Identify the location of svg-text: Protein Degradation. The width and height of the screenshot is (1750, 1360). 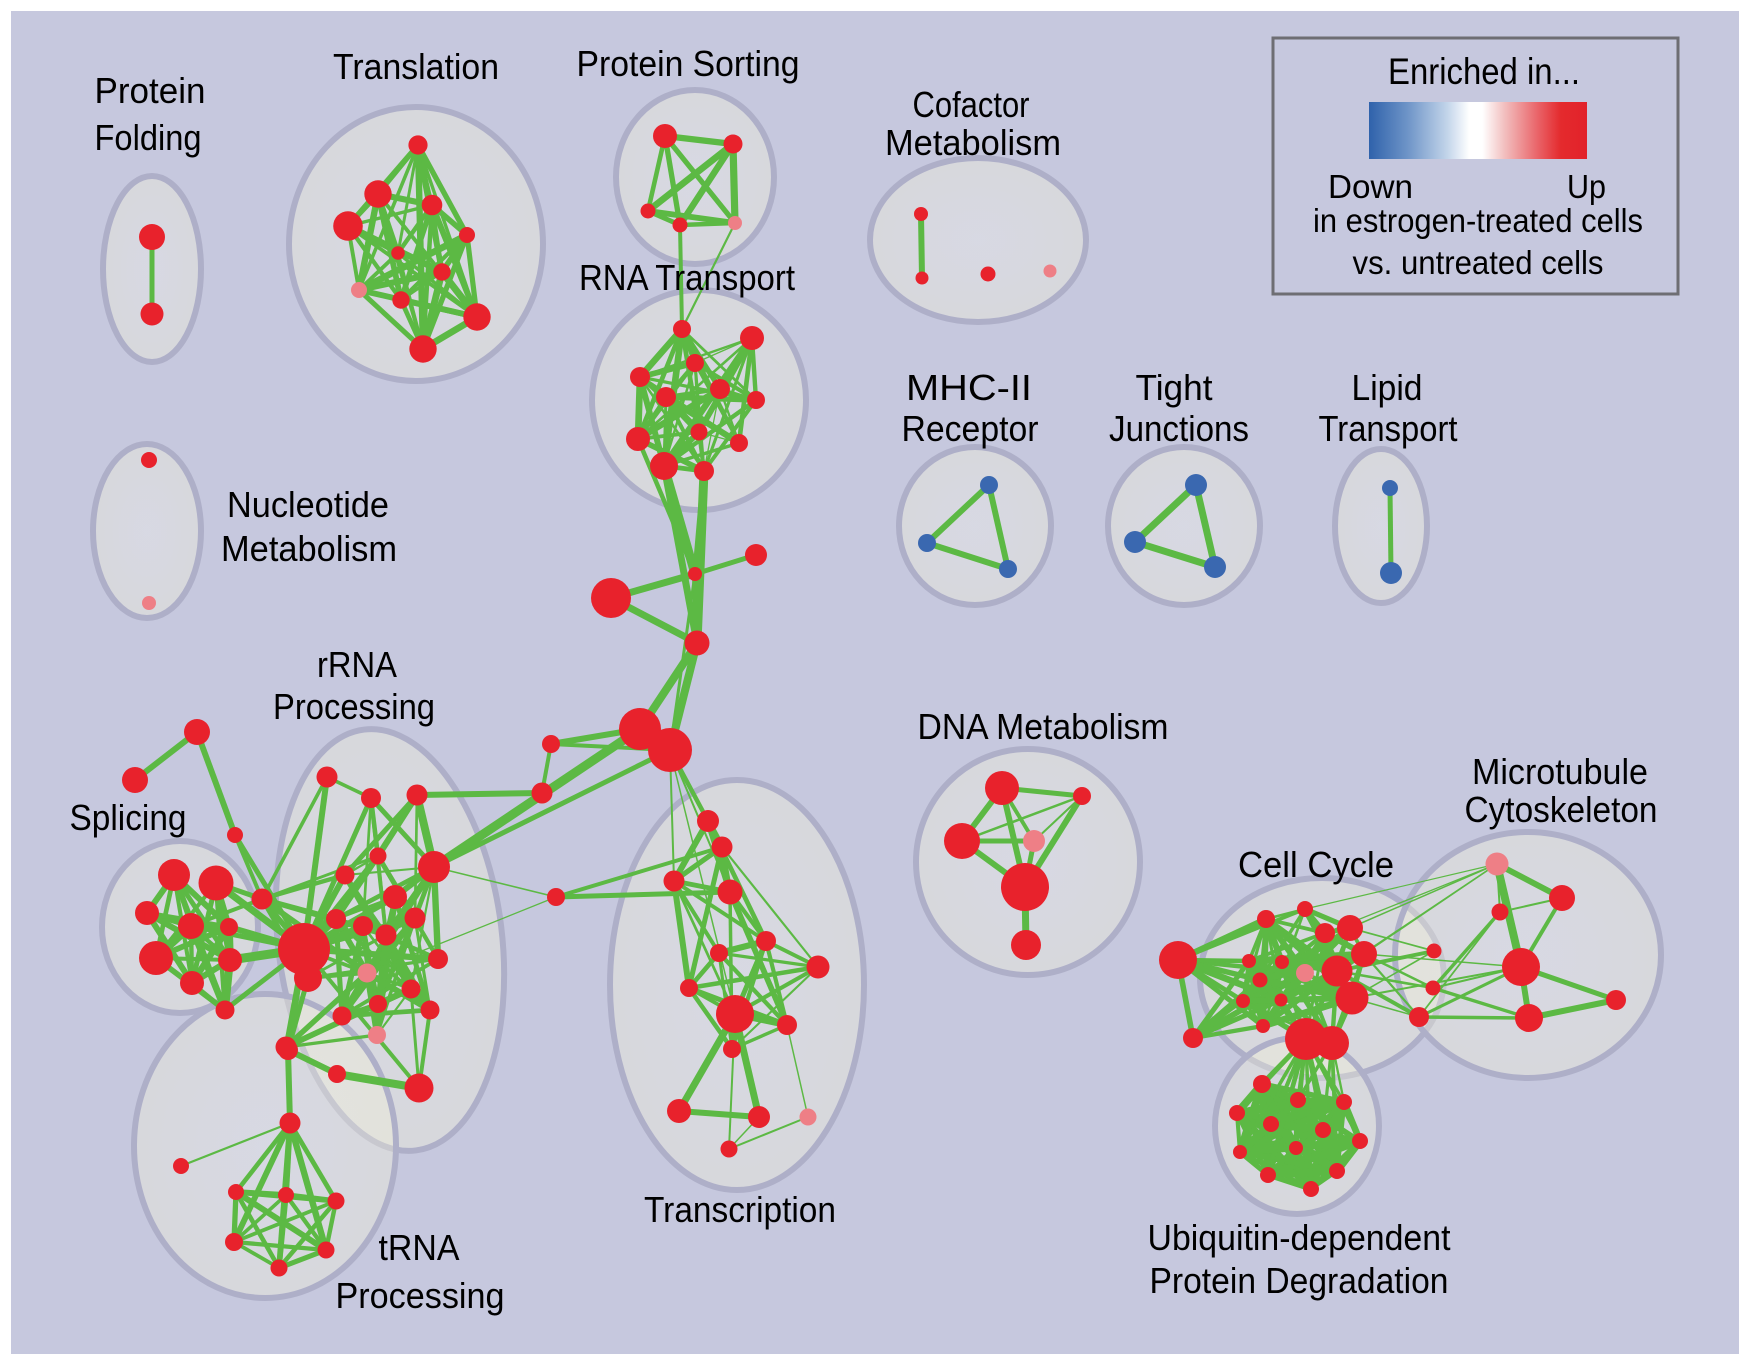
(1299, 1280).